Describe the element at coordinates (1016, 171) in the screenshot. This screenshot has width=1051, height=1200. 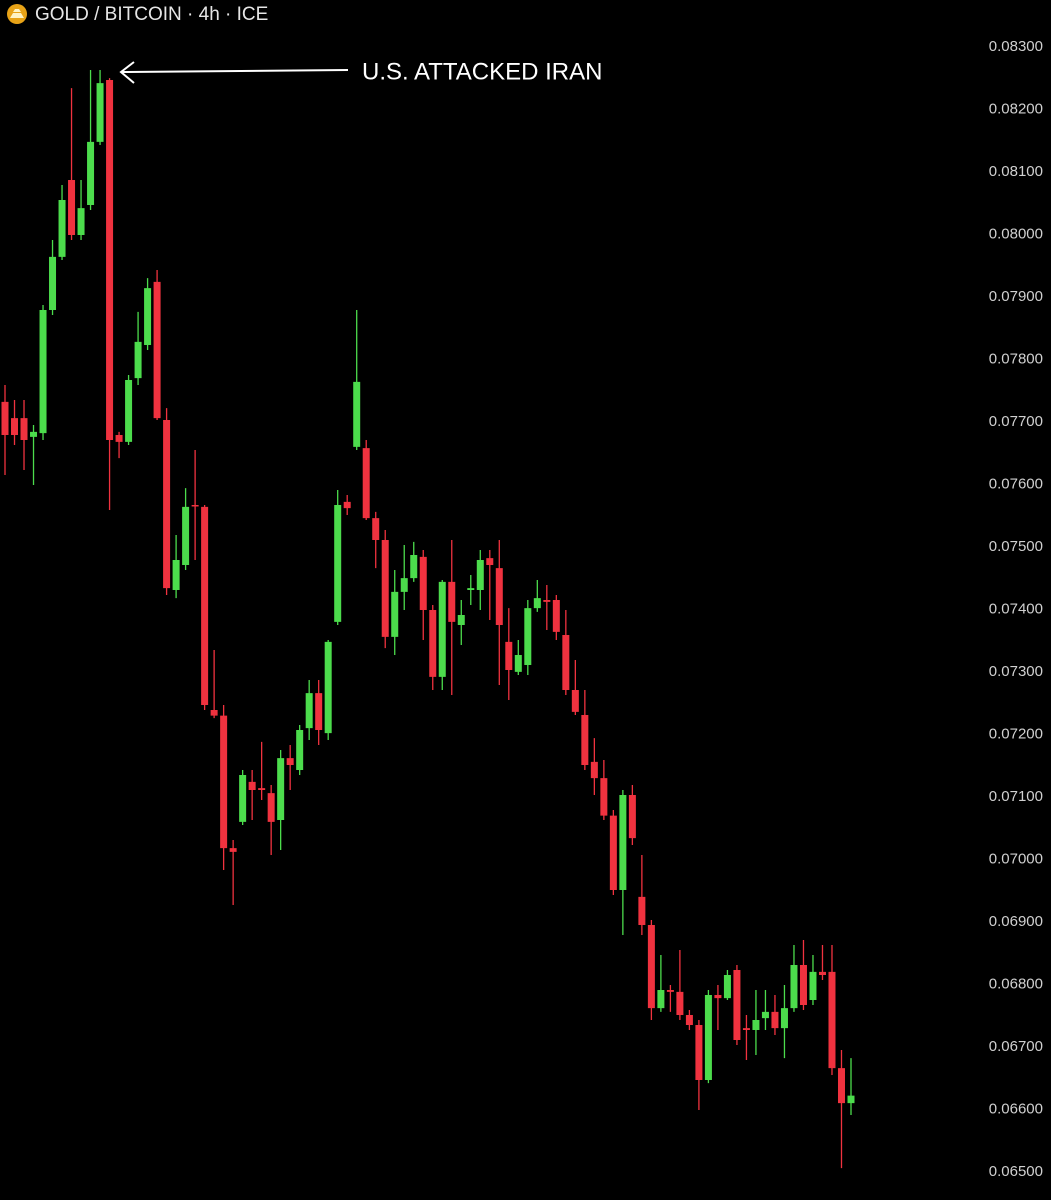
I see `y-tick-label: 0.08100` at that location.